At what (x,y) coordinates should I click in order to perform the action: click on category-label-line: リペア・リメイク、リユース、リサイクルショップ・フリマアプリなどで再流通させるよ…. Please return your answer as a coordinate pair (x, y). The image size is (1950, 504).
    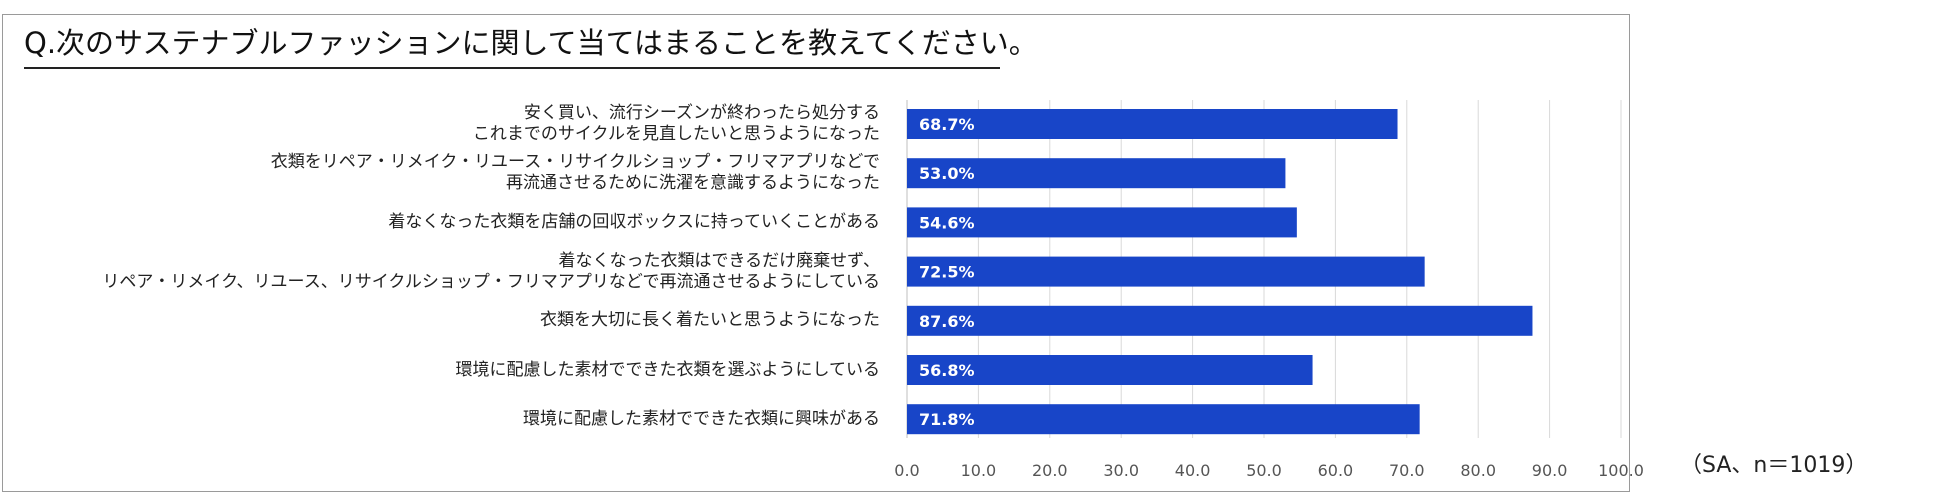
    Looking at the image, I should click on (491, 281).